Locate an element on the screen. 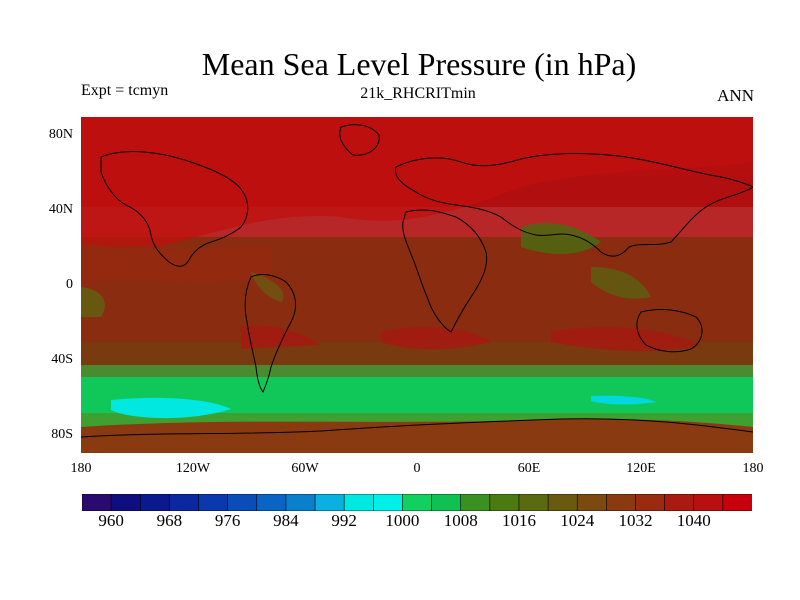 This screenshot has height=600, width=800. lon-tick-label: 120W is located at coordinates (193, 468).